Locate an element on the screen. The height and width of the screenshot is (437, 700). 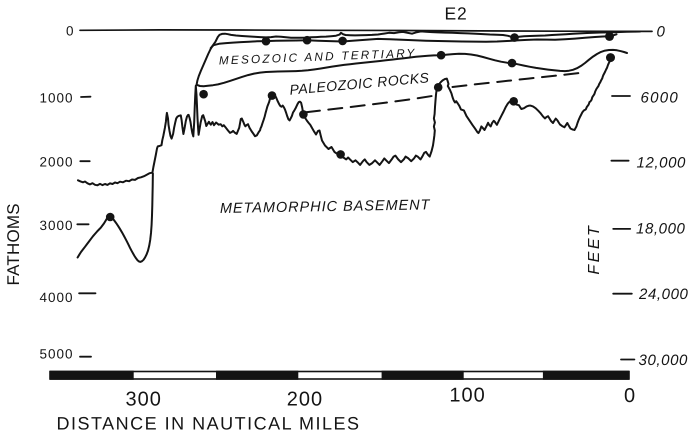
svg-text: 30,000 is located at coordinates (664, 360).